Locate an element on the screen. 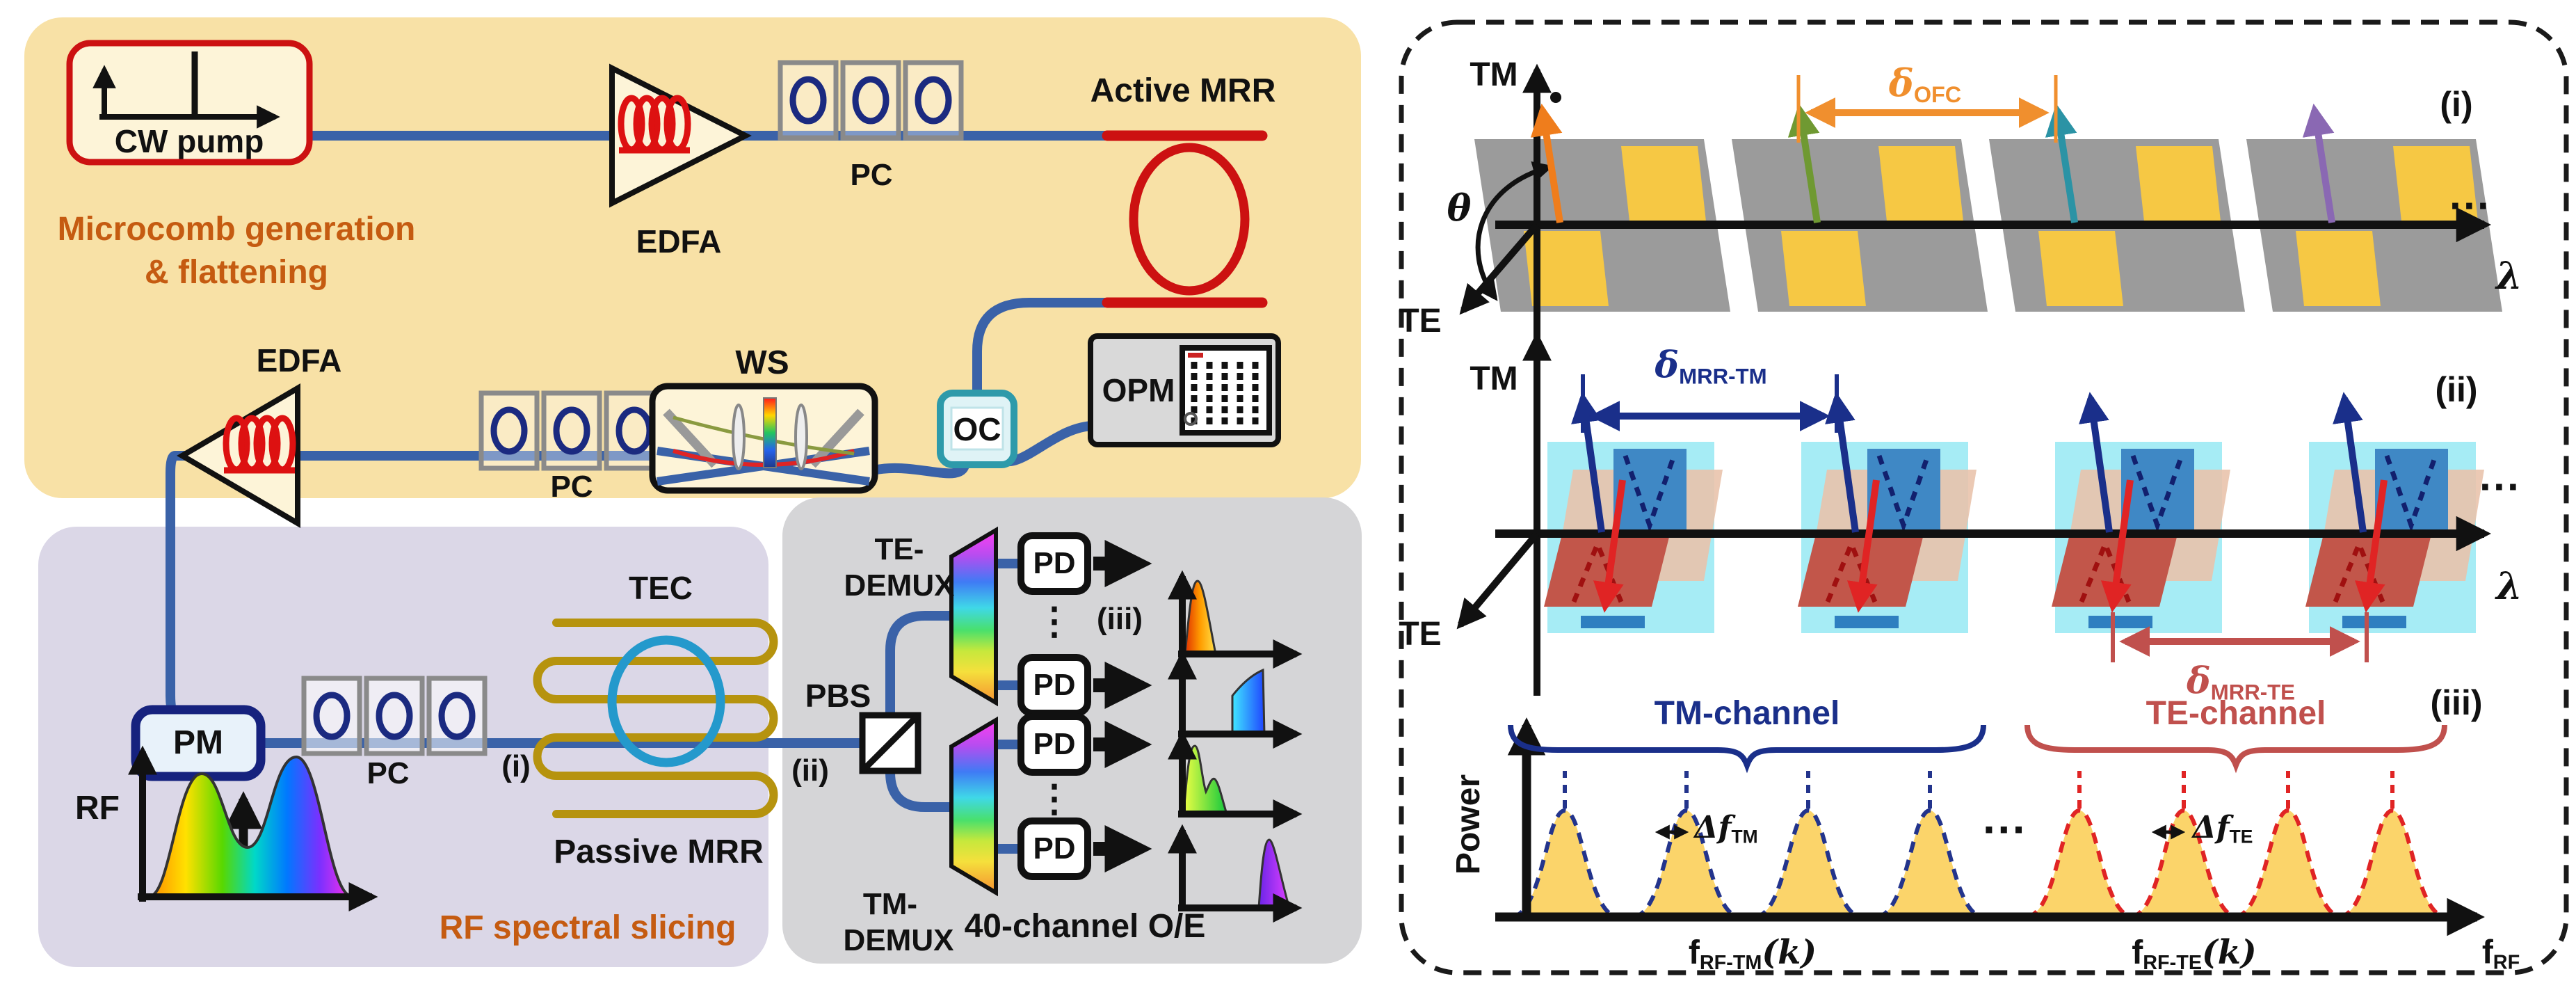 The image size is (2576, 981). te-channel-brace is located at coordinates (2235, 749).